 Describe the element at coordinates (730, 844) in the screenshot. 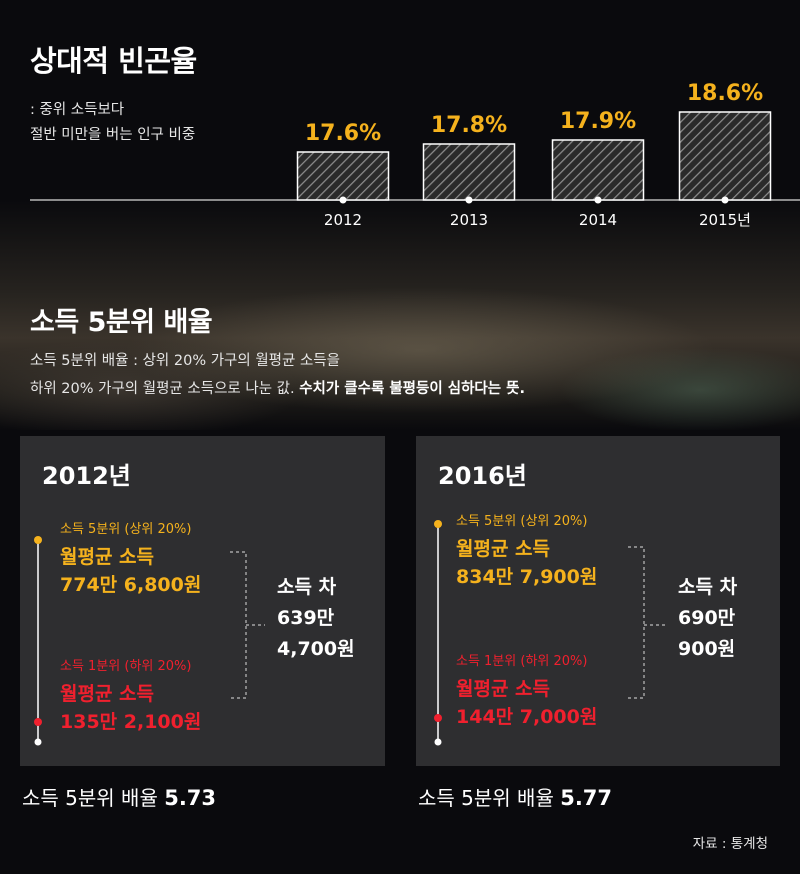

I see `source-note: 자료 : 통계청` at that location.